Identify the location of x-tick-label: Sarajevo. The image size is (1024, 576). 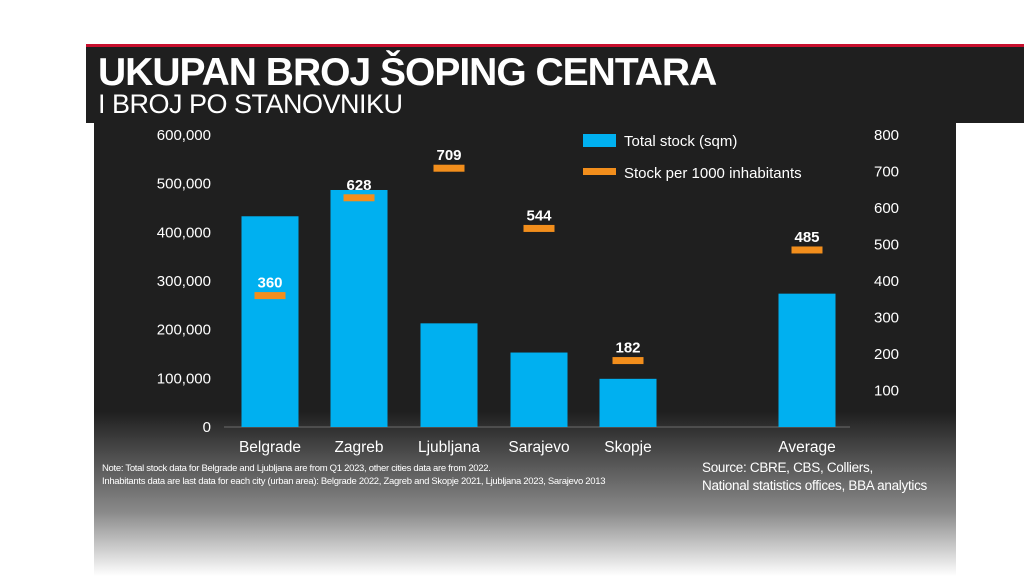
(538, 447).